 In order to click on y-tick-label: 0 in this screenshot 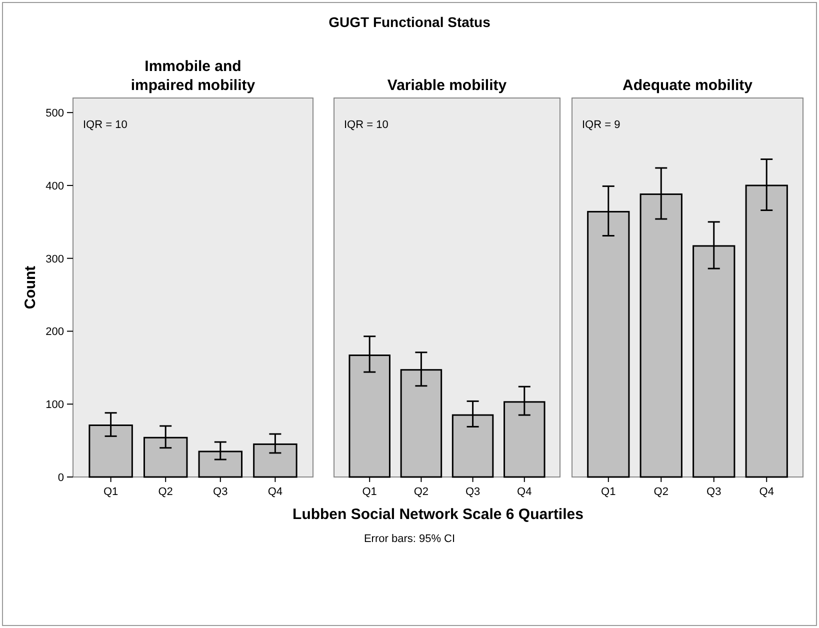, I will do `click(61, 478)`.